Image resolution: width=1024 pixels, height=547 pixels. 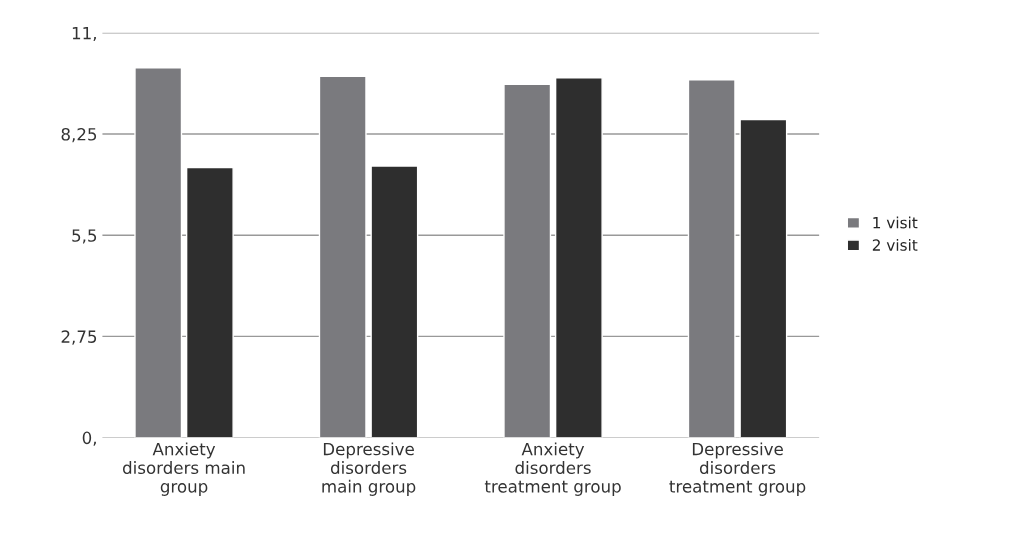 I want to click on x-tick-label: Anxiety disorders treatment group, so click(x=552, y=469).